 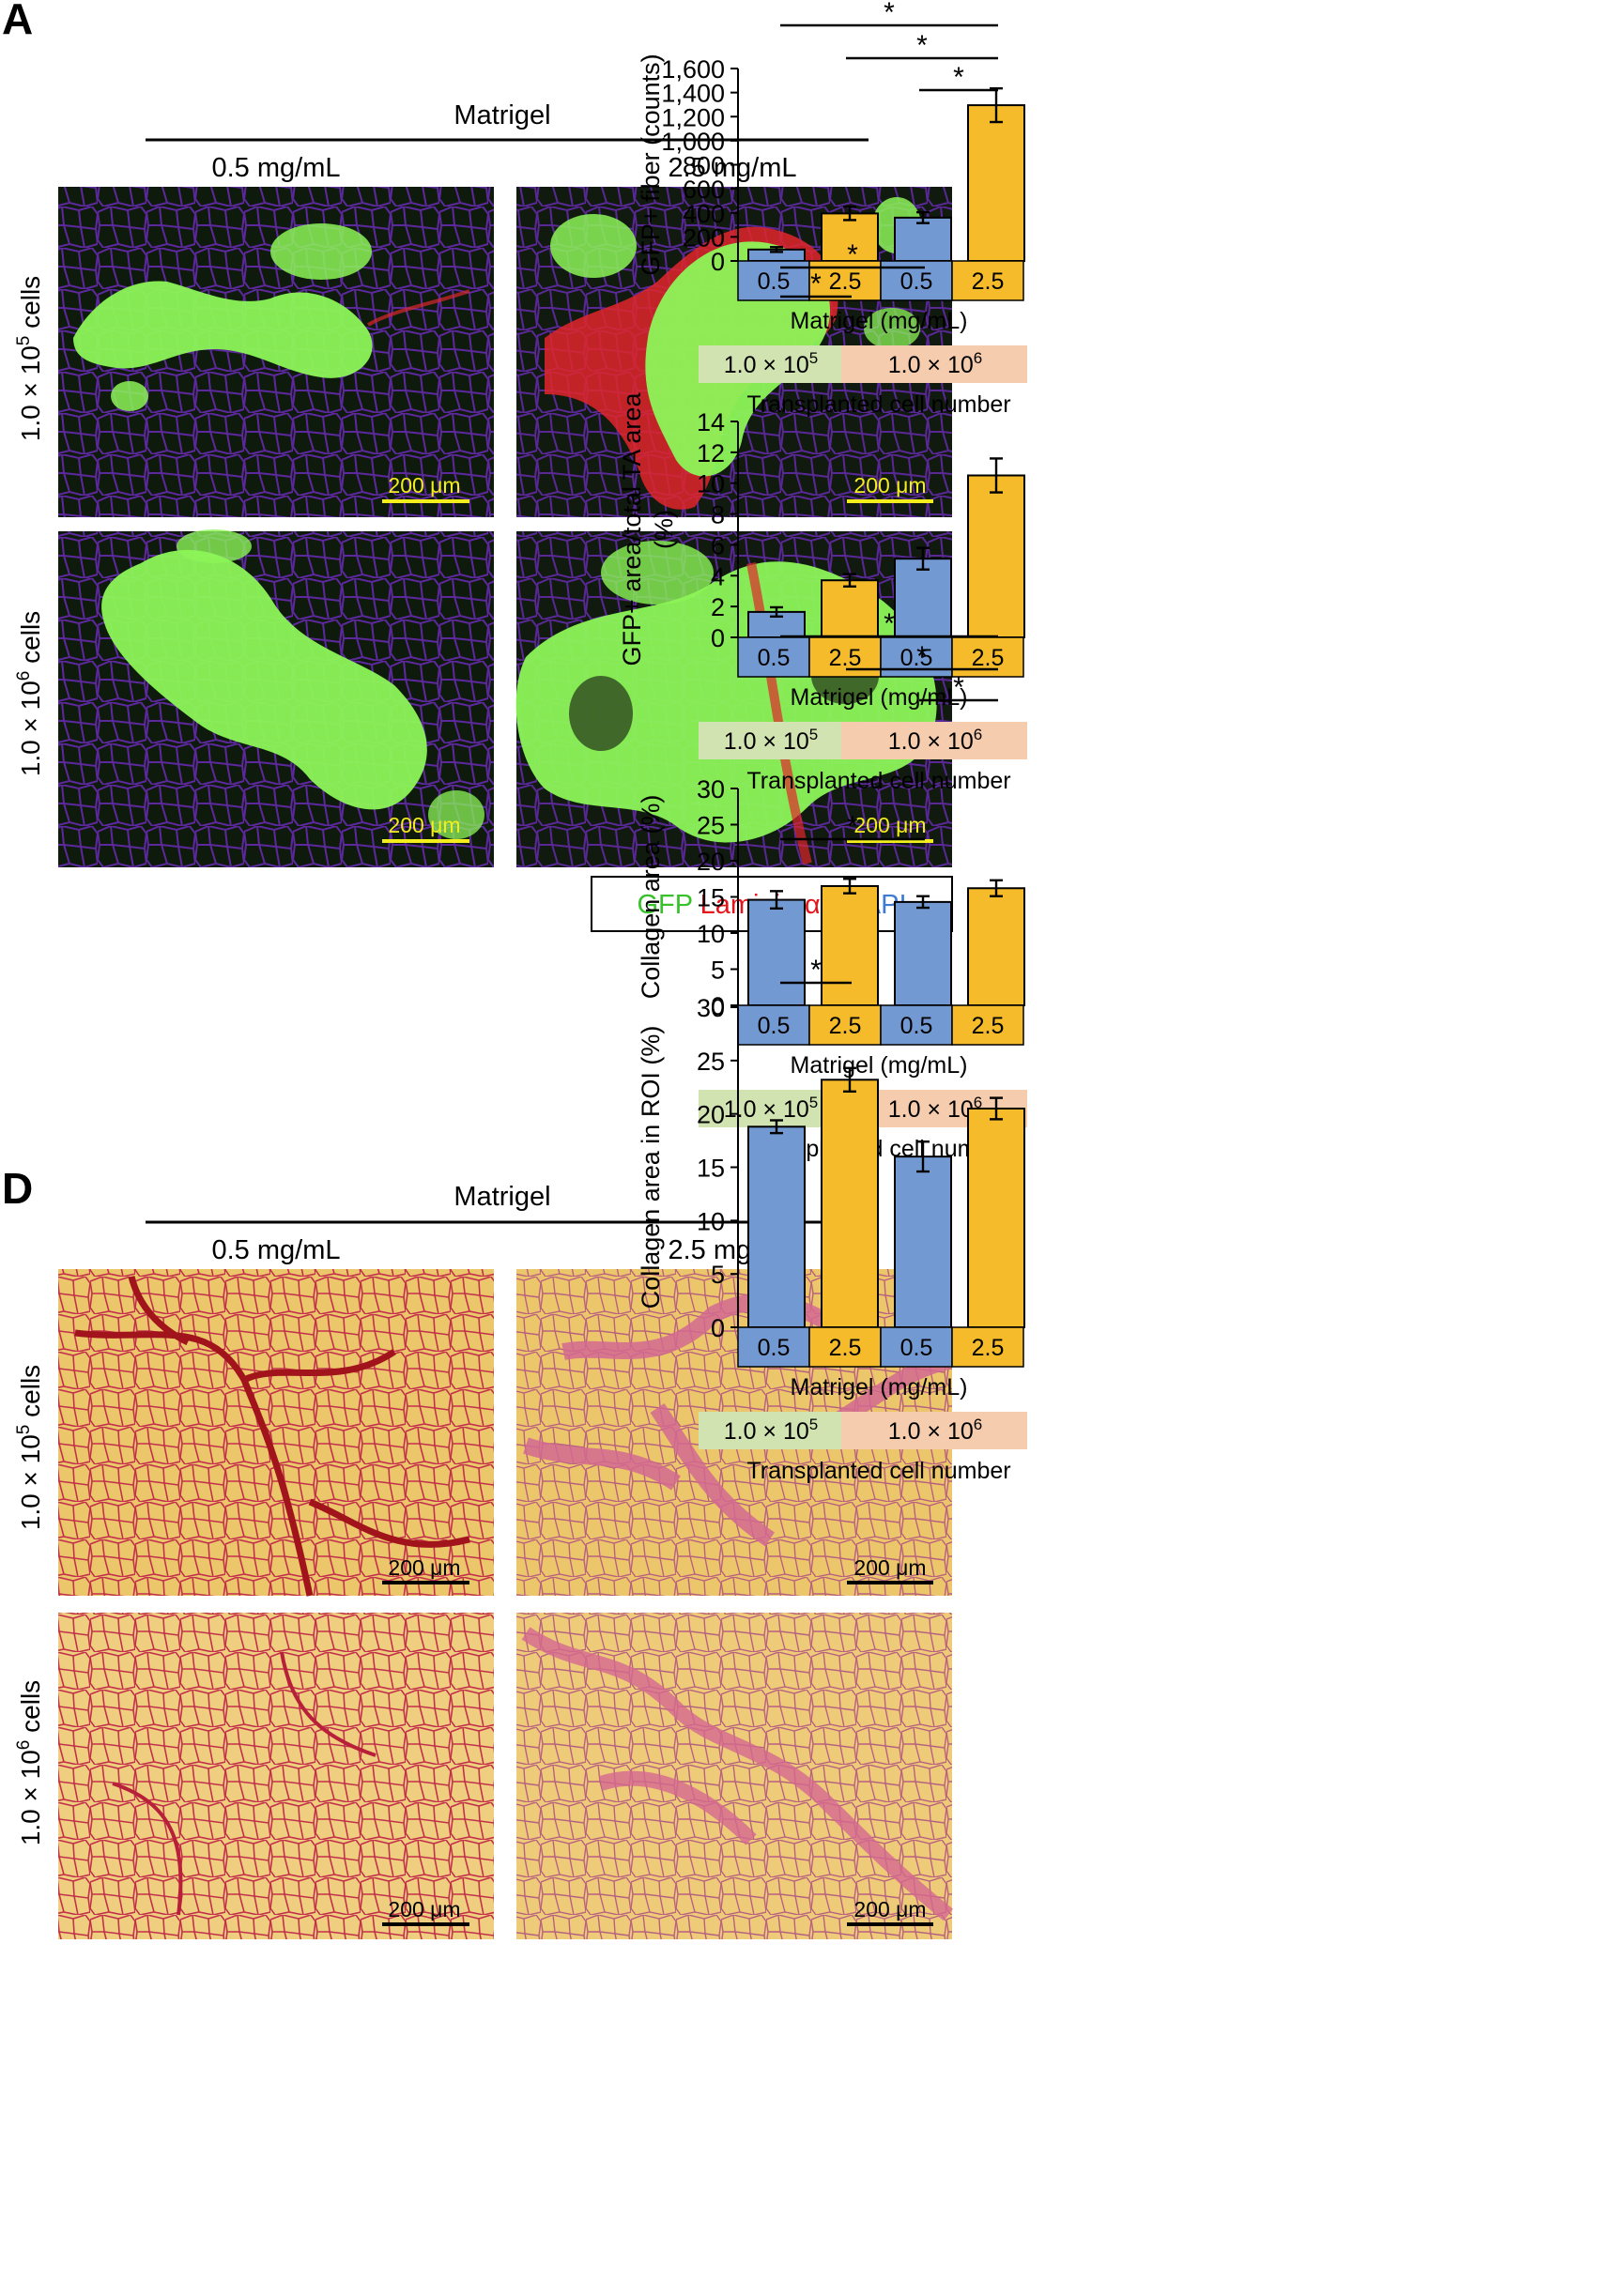 What do you see at coordinates (718, 515) in the screenshot?
I see `y-tick-label: 8` at bounding box center [718, 515].